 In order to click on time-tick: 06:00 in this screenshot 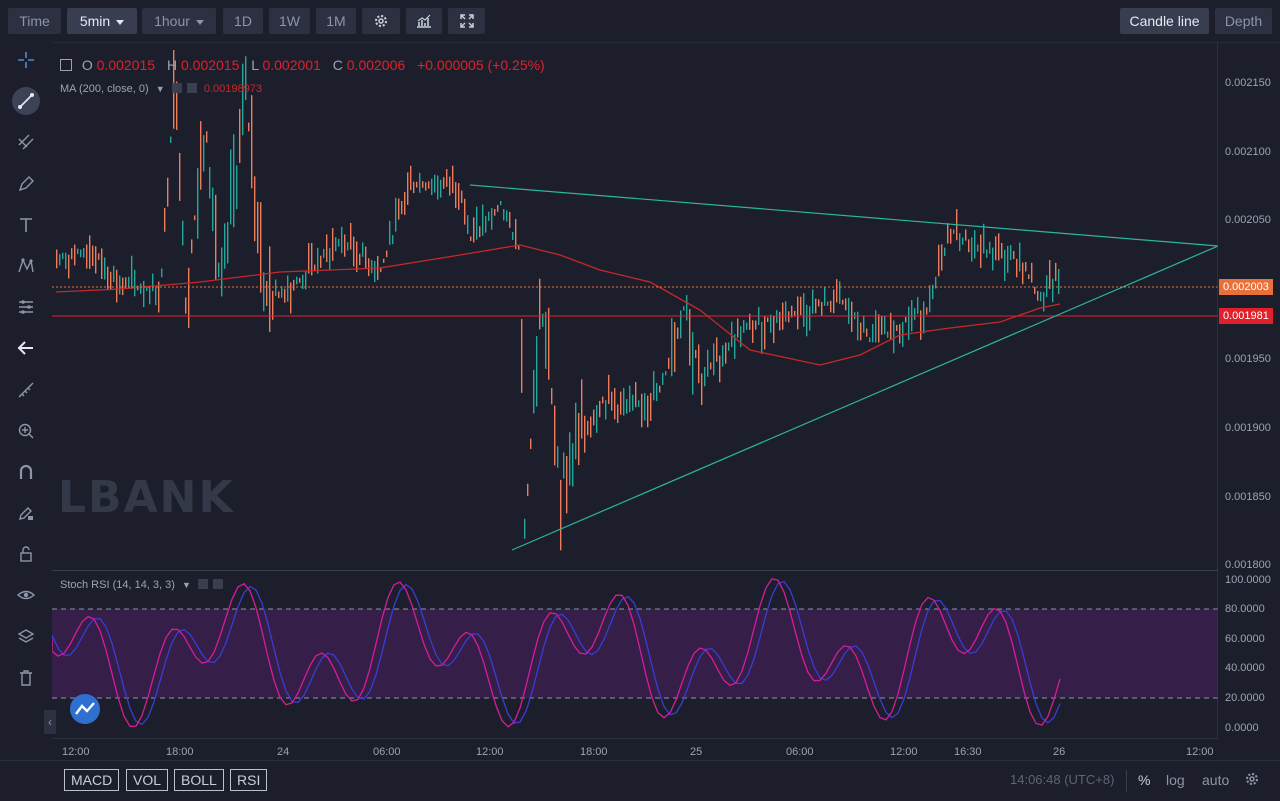, I will do `click(800, 752)`.